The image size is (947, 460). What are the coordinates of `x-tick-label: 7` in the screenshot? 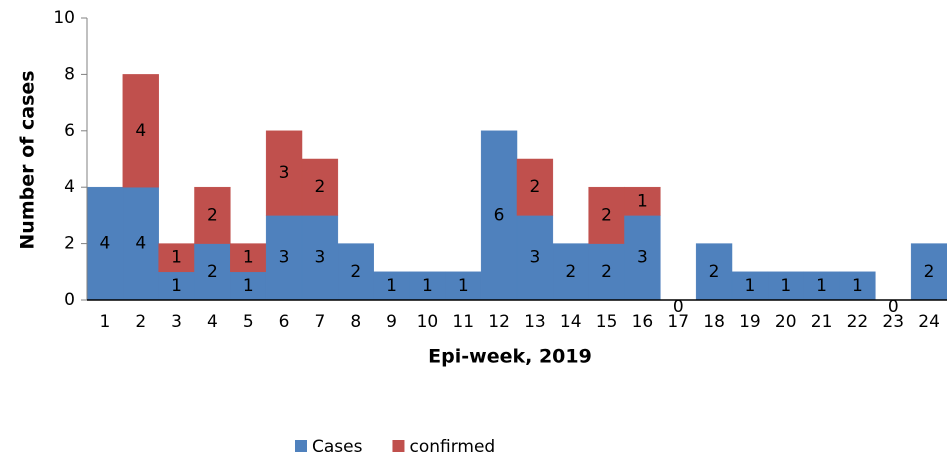 It's located at (320, 322).